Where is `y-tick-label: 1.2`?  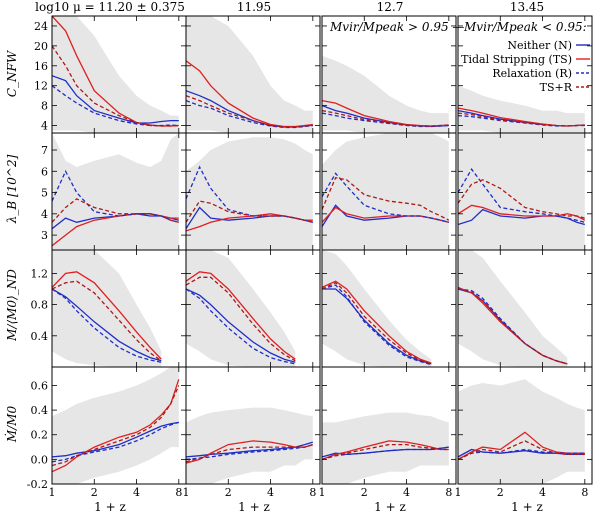 y-tick-label: 1.2 is located at coordinates (40, 273).